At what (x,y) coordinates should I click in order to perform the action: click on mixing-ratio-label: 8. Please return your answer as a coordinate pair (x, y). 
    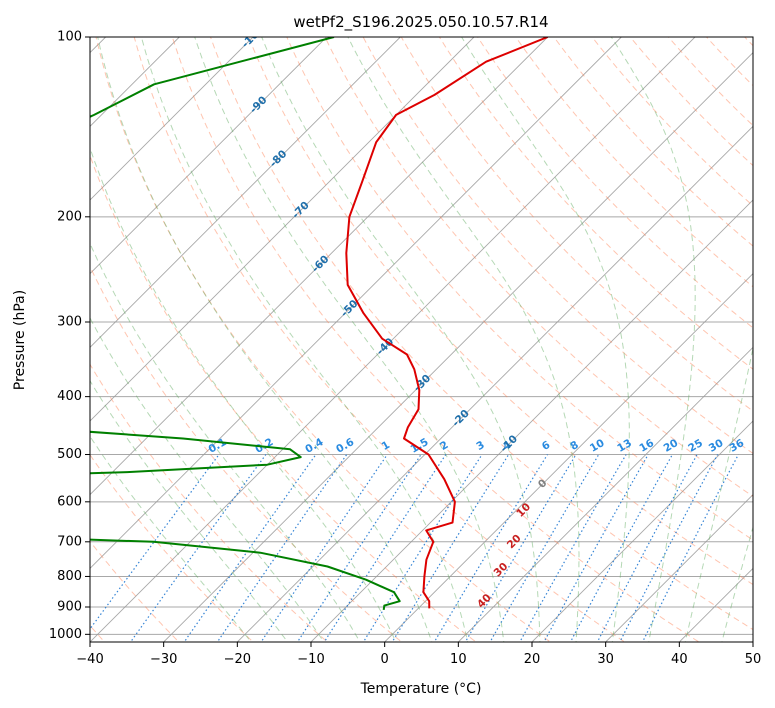
    Looking at the image, I should click on (574, 446).